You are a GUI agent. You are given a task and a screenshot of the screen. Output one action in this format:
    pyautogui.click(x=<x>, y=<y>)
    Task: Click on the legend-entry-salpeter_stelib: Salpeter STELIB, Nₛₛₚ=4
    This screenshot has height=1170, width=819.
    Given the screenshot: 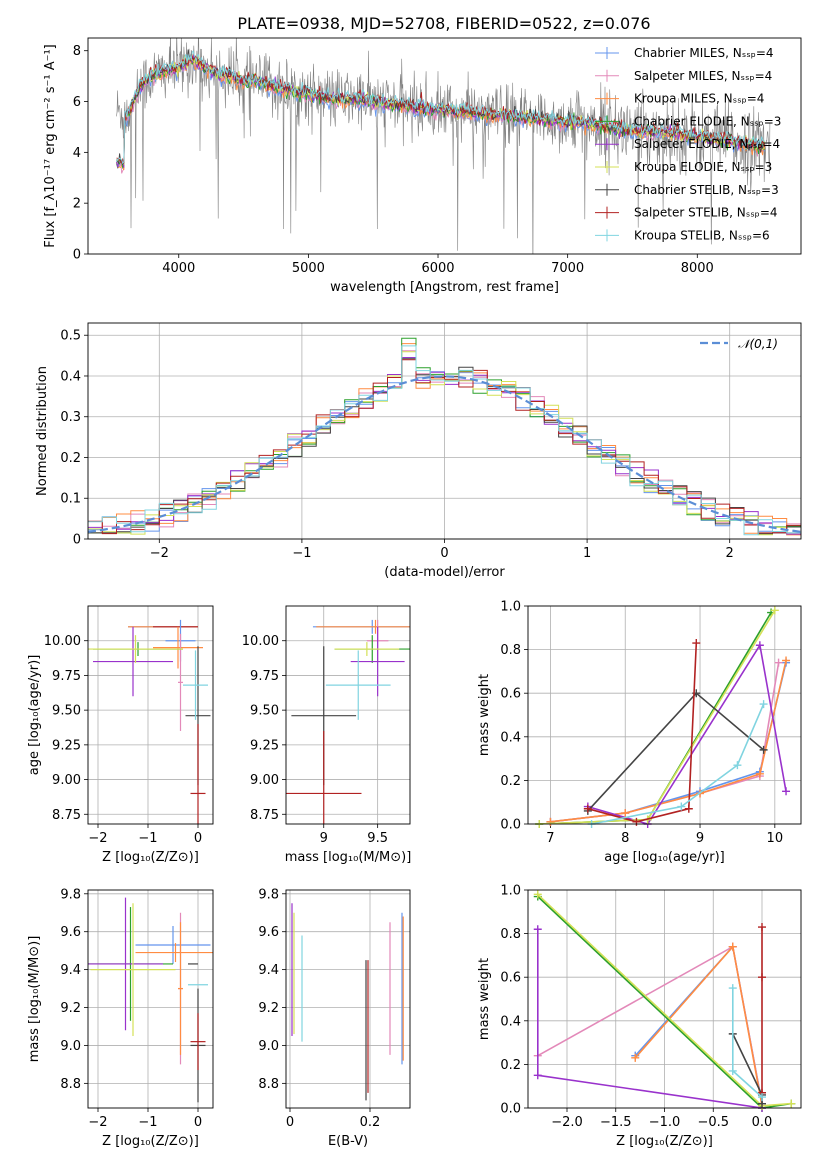 What is the action you would take?
    pyautogui.click(x=706, y=213)
    